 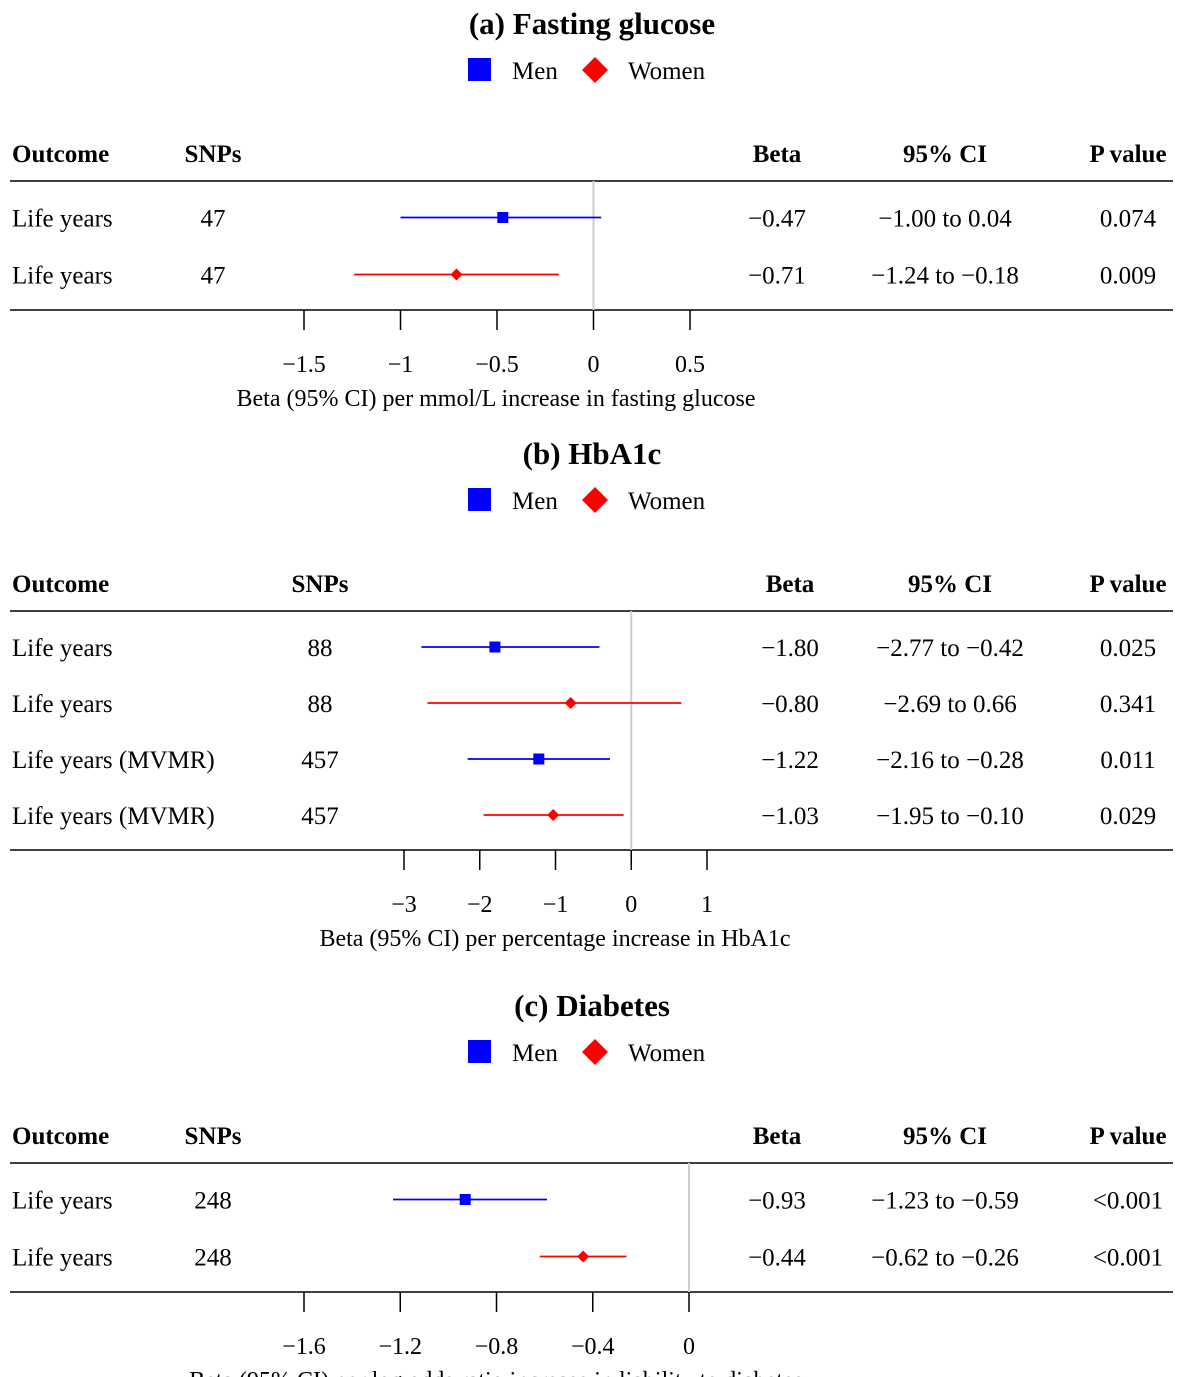 What do you see at coordinates (690, 365) in the screenshot?
I see `x-tick-label: 0.5` at bounding box center [690, 365].